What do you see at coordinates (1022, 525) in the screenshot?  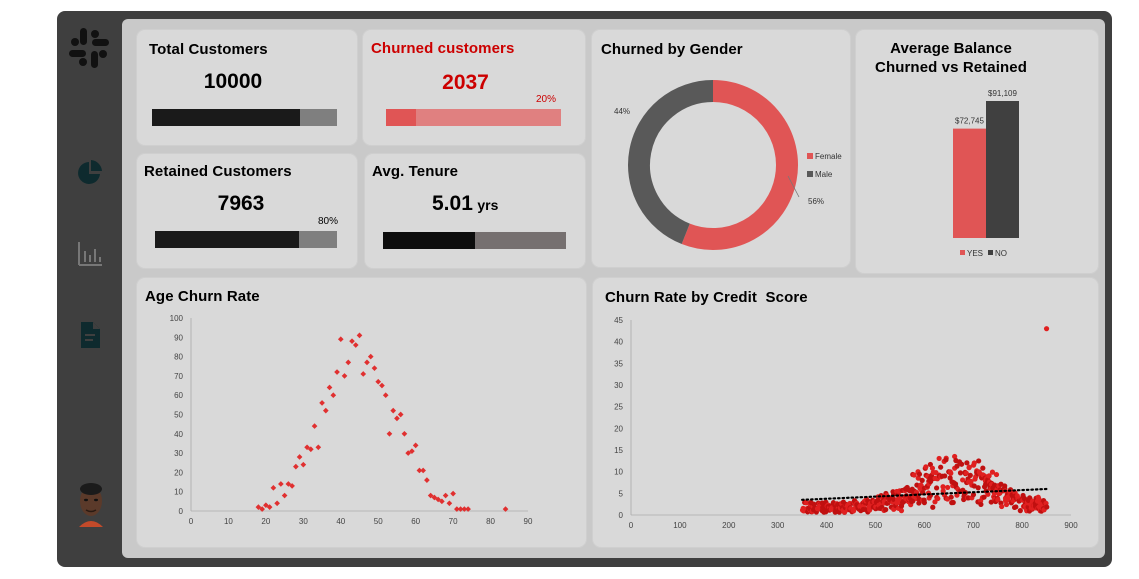 I see `credit-x-tick-label: 800` at bounding box center [1022, 525].